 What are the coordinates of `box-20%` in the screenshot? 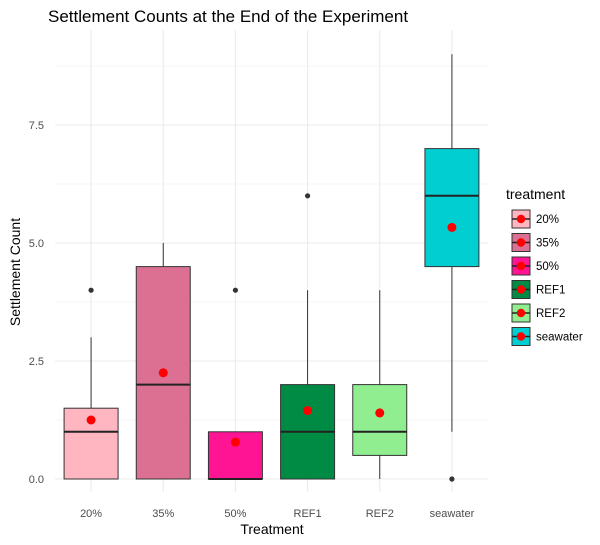 It's located at (91, 383).